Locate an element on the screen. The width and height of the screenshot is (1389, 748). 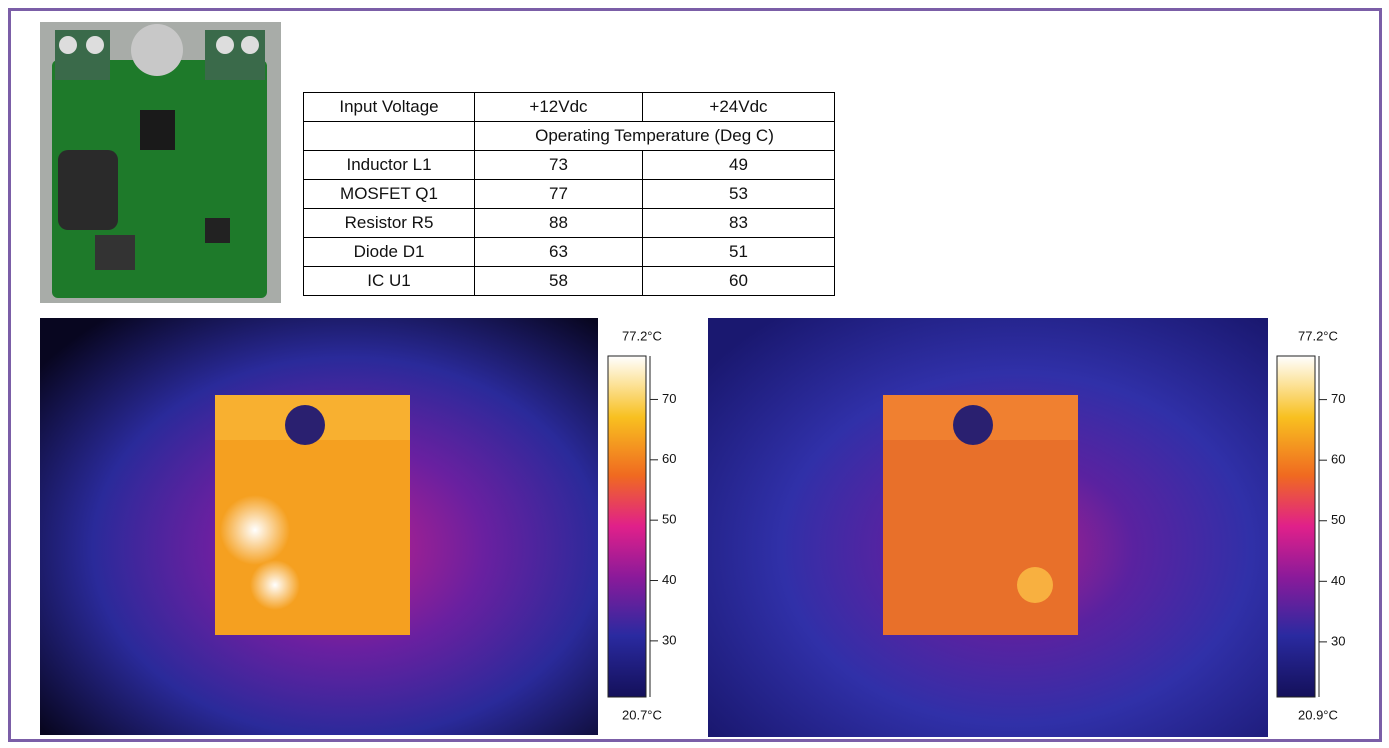
table-cell: 53 is located at coordinates (738, 194).